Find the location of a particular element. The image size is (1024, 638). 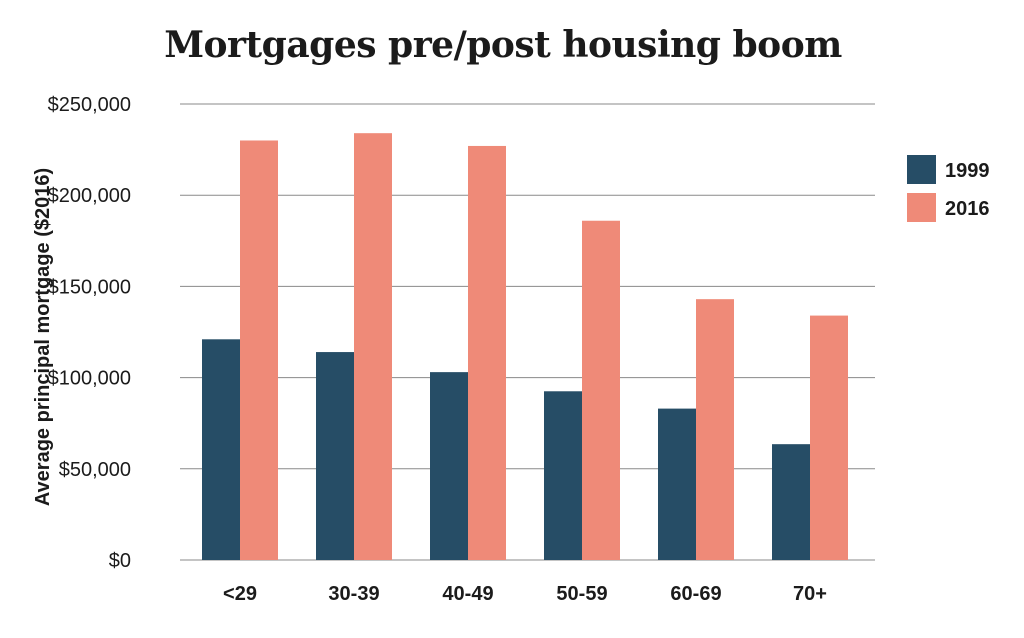

x-tick-label: <29 is located at coordinates (240, 594).